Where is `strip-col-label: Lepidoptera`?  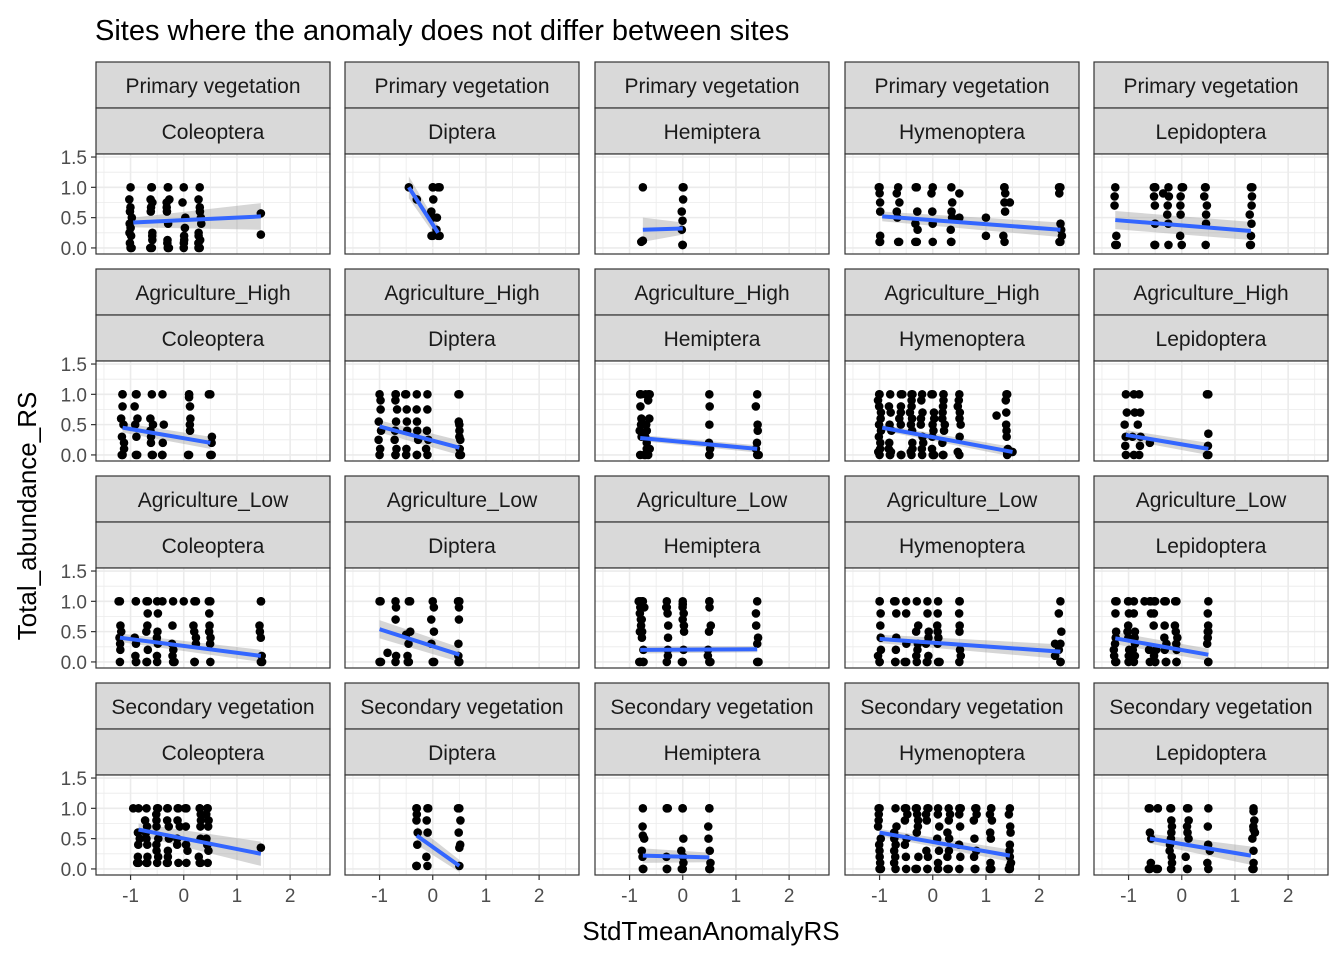
strip-col-label: Lepidoptera is located at coordinates (1211, 339).